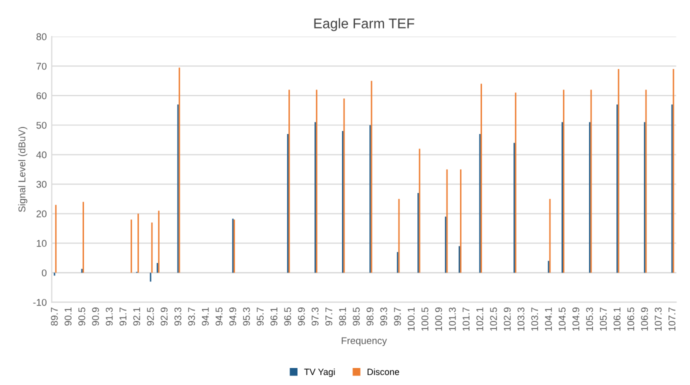 Image resolution: width=690 pixels, height=385 pixels. What do you see at coordinates (41, 66) in the screenshot?
I see `y-tick-label: 70` at bounding box center [41, 66].